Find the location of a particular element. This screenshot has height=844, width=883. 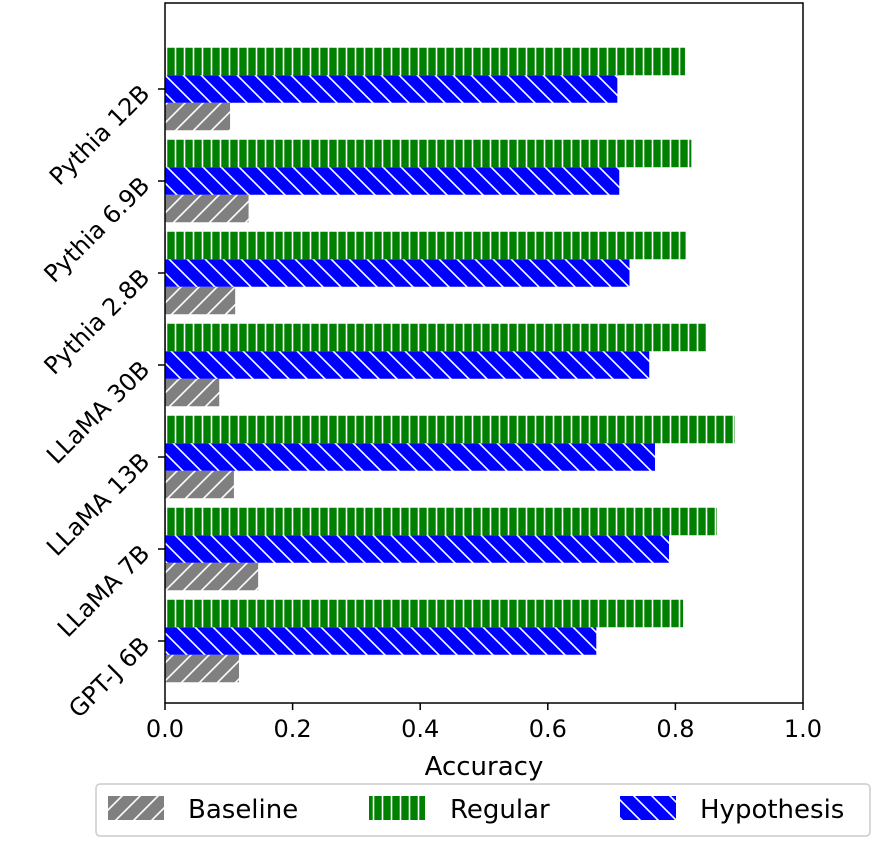

bar-regular-llama-7b is located at coordinates (441, 521).